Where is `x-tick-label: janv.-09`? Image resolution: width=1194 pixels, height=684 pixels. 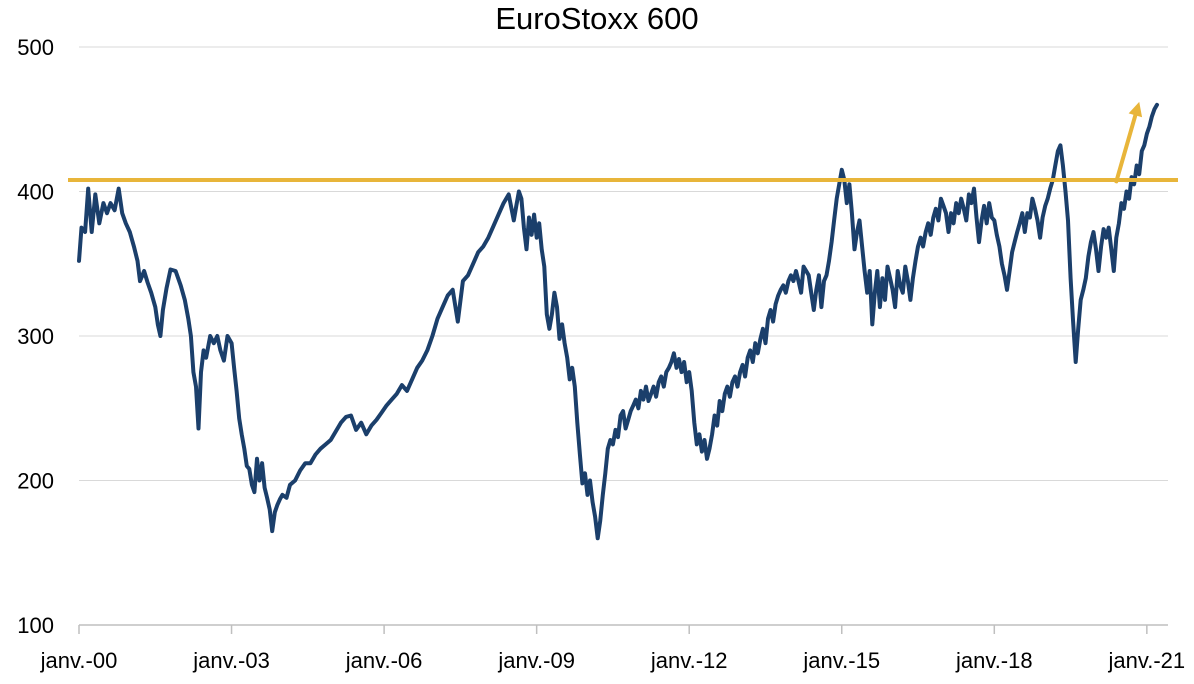
x-tick-label: janv.-09 is located at coordinates (536, 660).